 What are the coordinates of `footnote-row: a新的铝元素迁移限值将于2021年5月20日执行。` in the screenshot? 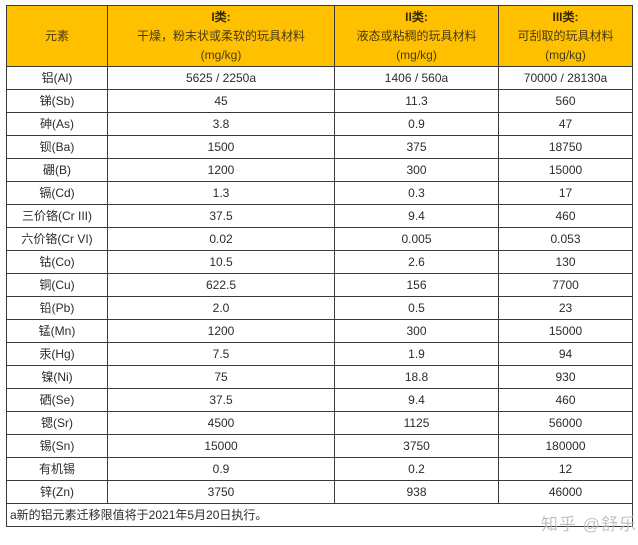 It's located at (319, 515).